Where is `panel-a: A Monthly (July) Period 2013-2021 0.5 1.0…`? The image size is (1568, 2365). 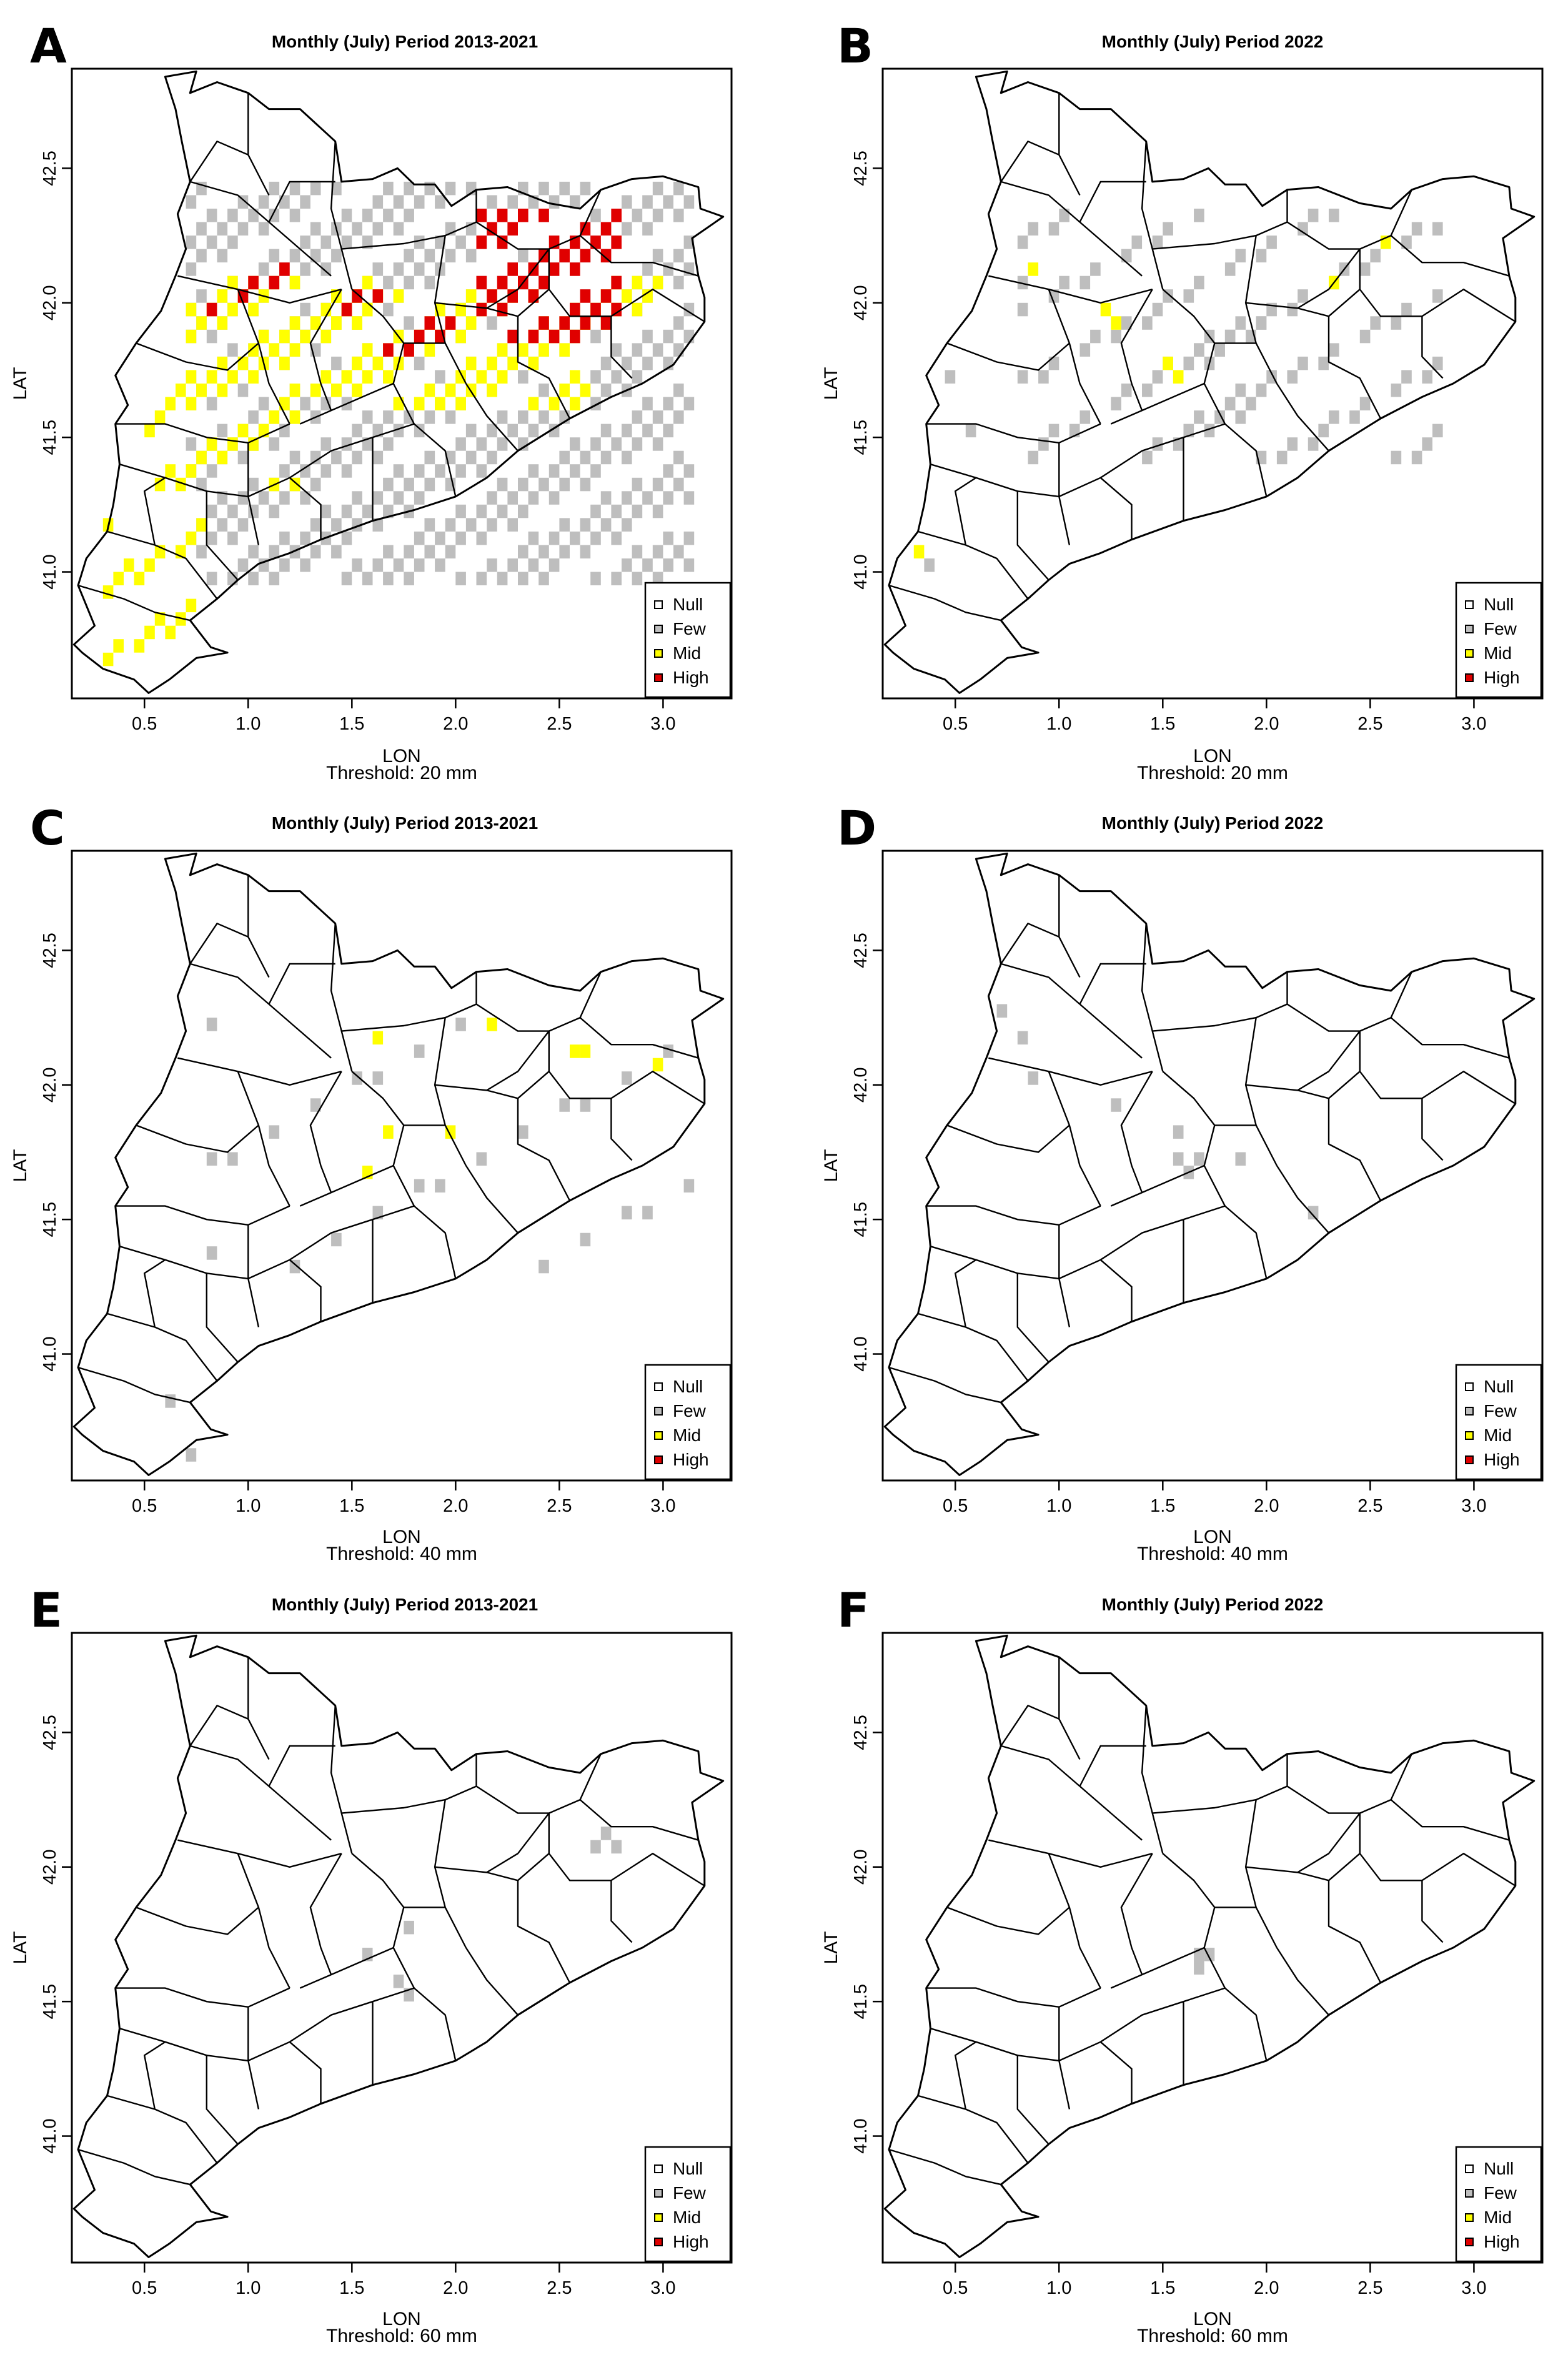
panel-a: A Monthly (July) Period 2013-2021 0.5 1.0… is located at coordinates (371, 400).